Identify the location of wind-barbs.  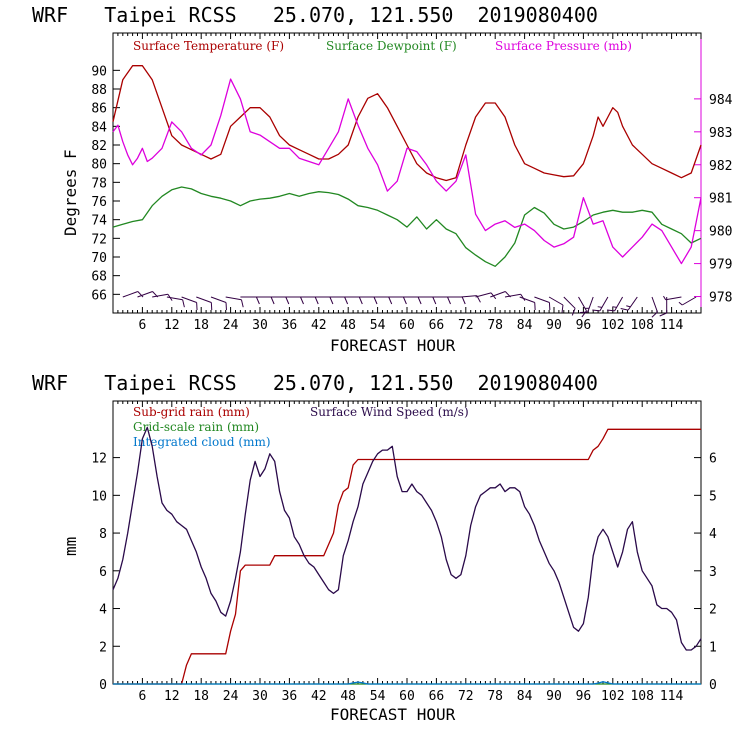
(409, 304).